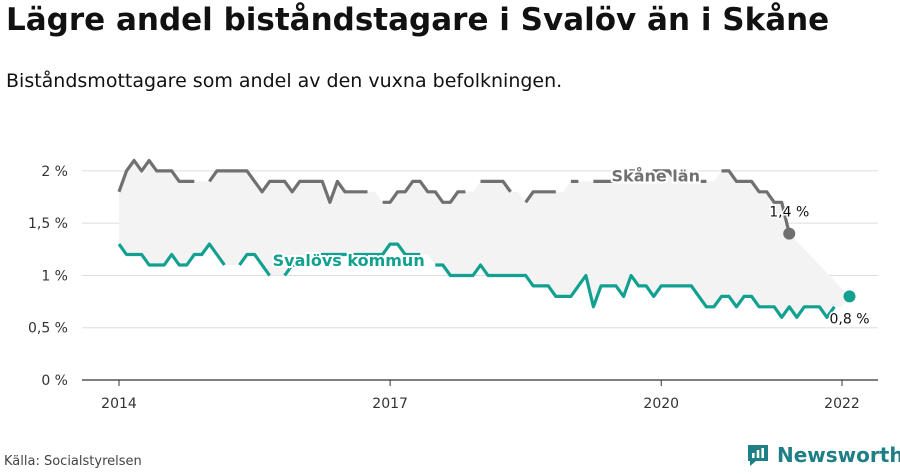 This screenshot has height=474, width=900. Describe the element at coordinates (54, 172) in the screenshot. I see `y-tick-label: 2 %` at that location.